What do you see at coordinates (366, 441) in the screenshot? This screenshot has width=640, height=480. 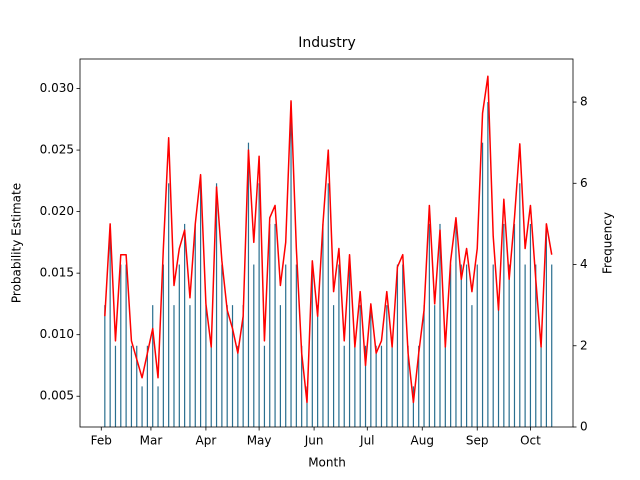 I see `x-tick-label: Jul` at bounding box center [366, 441].